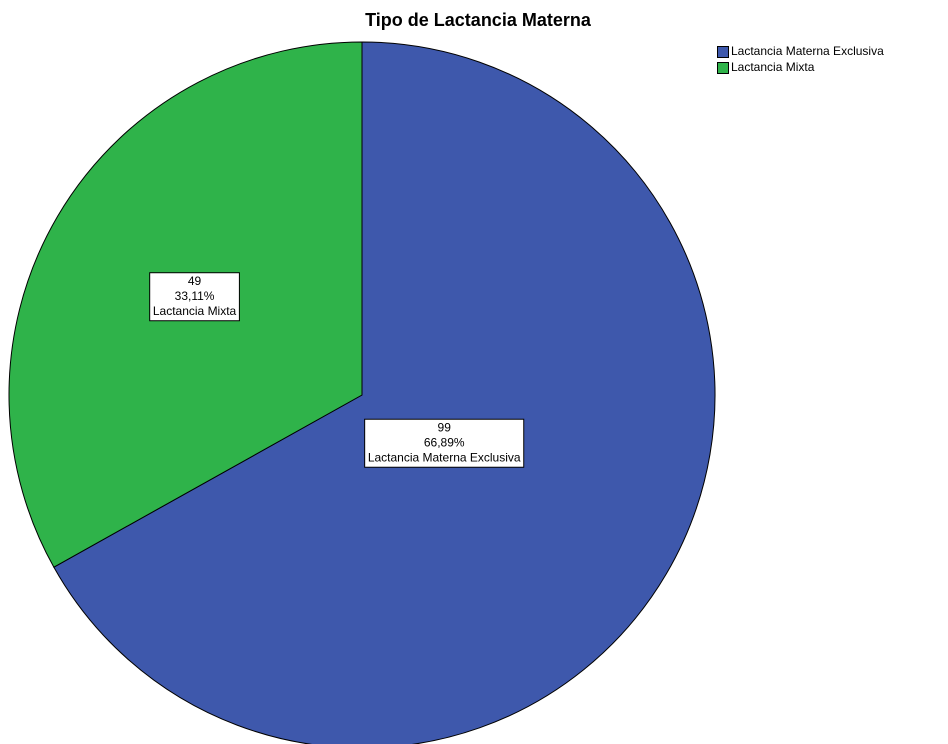 This screenshot has height=744, width=948. What do you see at coordinates (807, 51) in the screenshot?
I see `legend-label: Lactancia Materna Exclusiva` at bounding box center [807, 51].